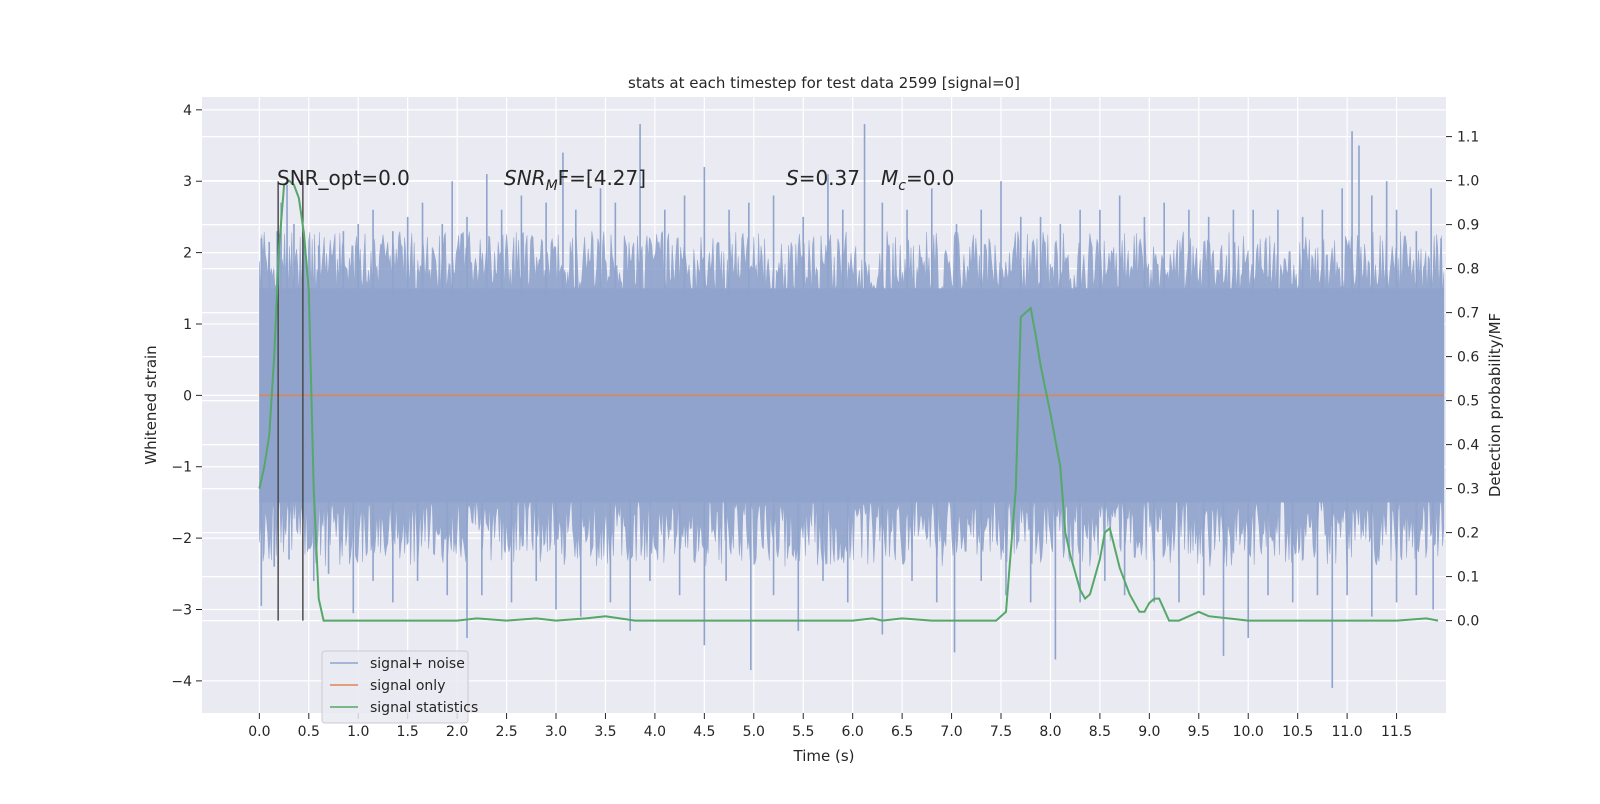  I want to click on x-tick-label-4: 2.0, so click(457, 732).